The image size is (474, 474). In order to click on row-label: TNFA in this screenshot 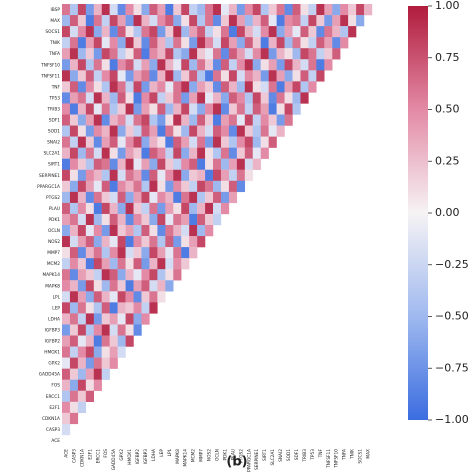, I will do `click(54, 54)`.